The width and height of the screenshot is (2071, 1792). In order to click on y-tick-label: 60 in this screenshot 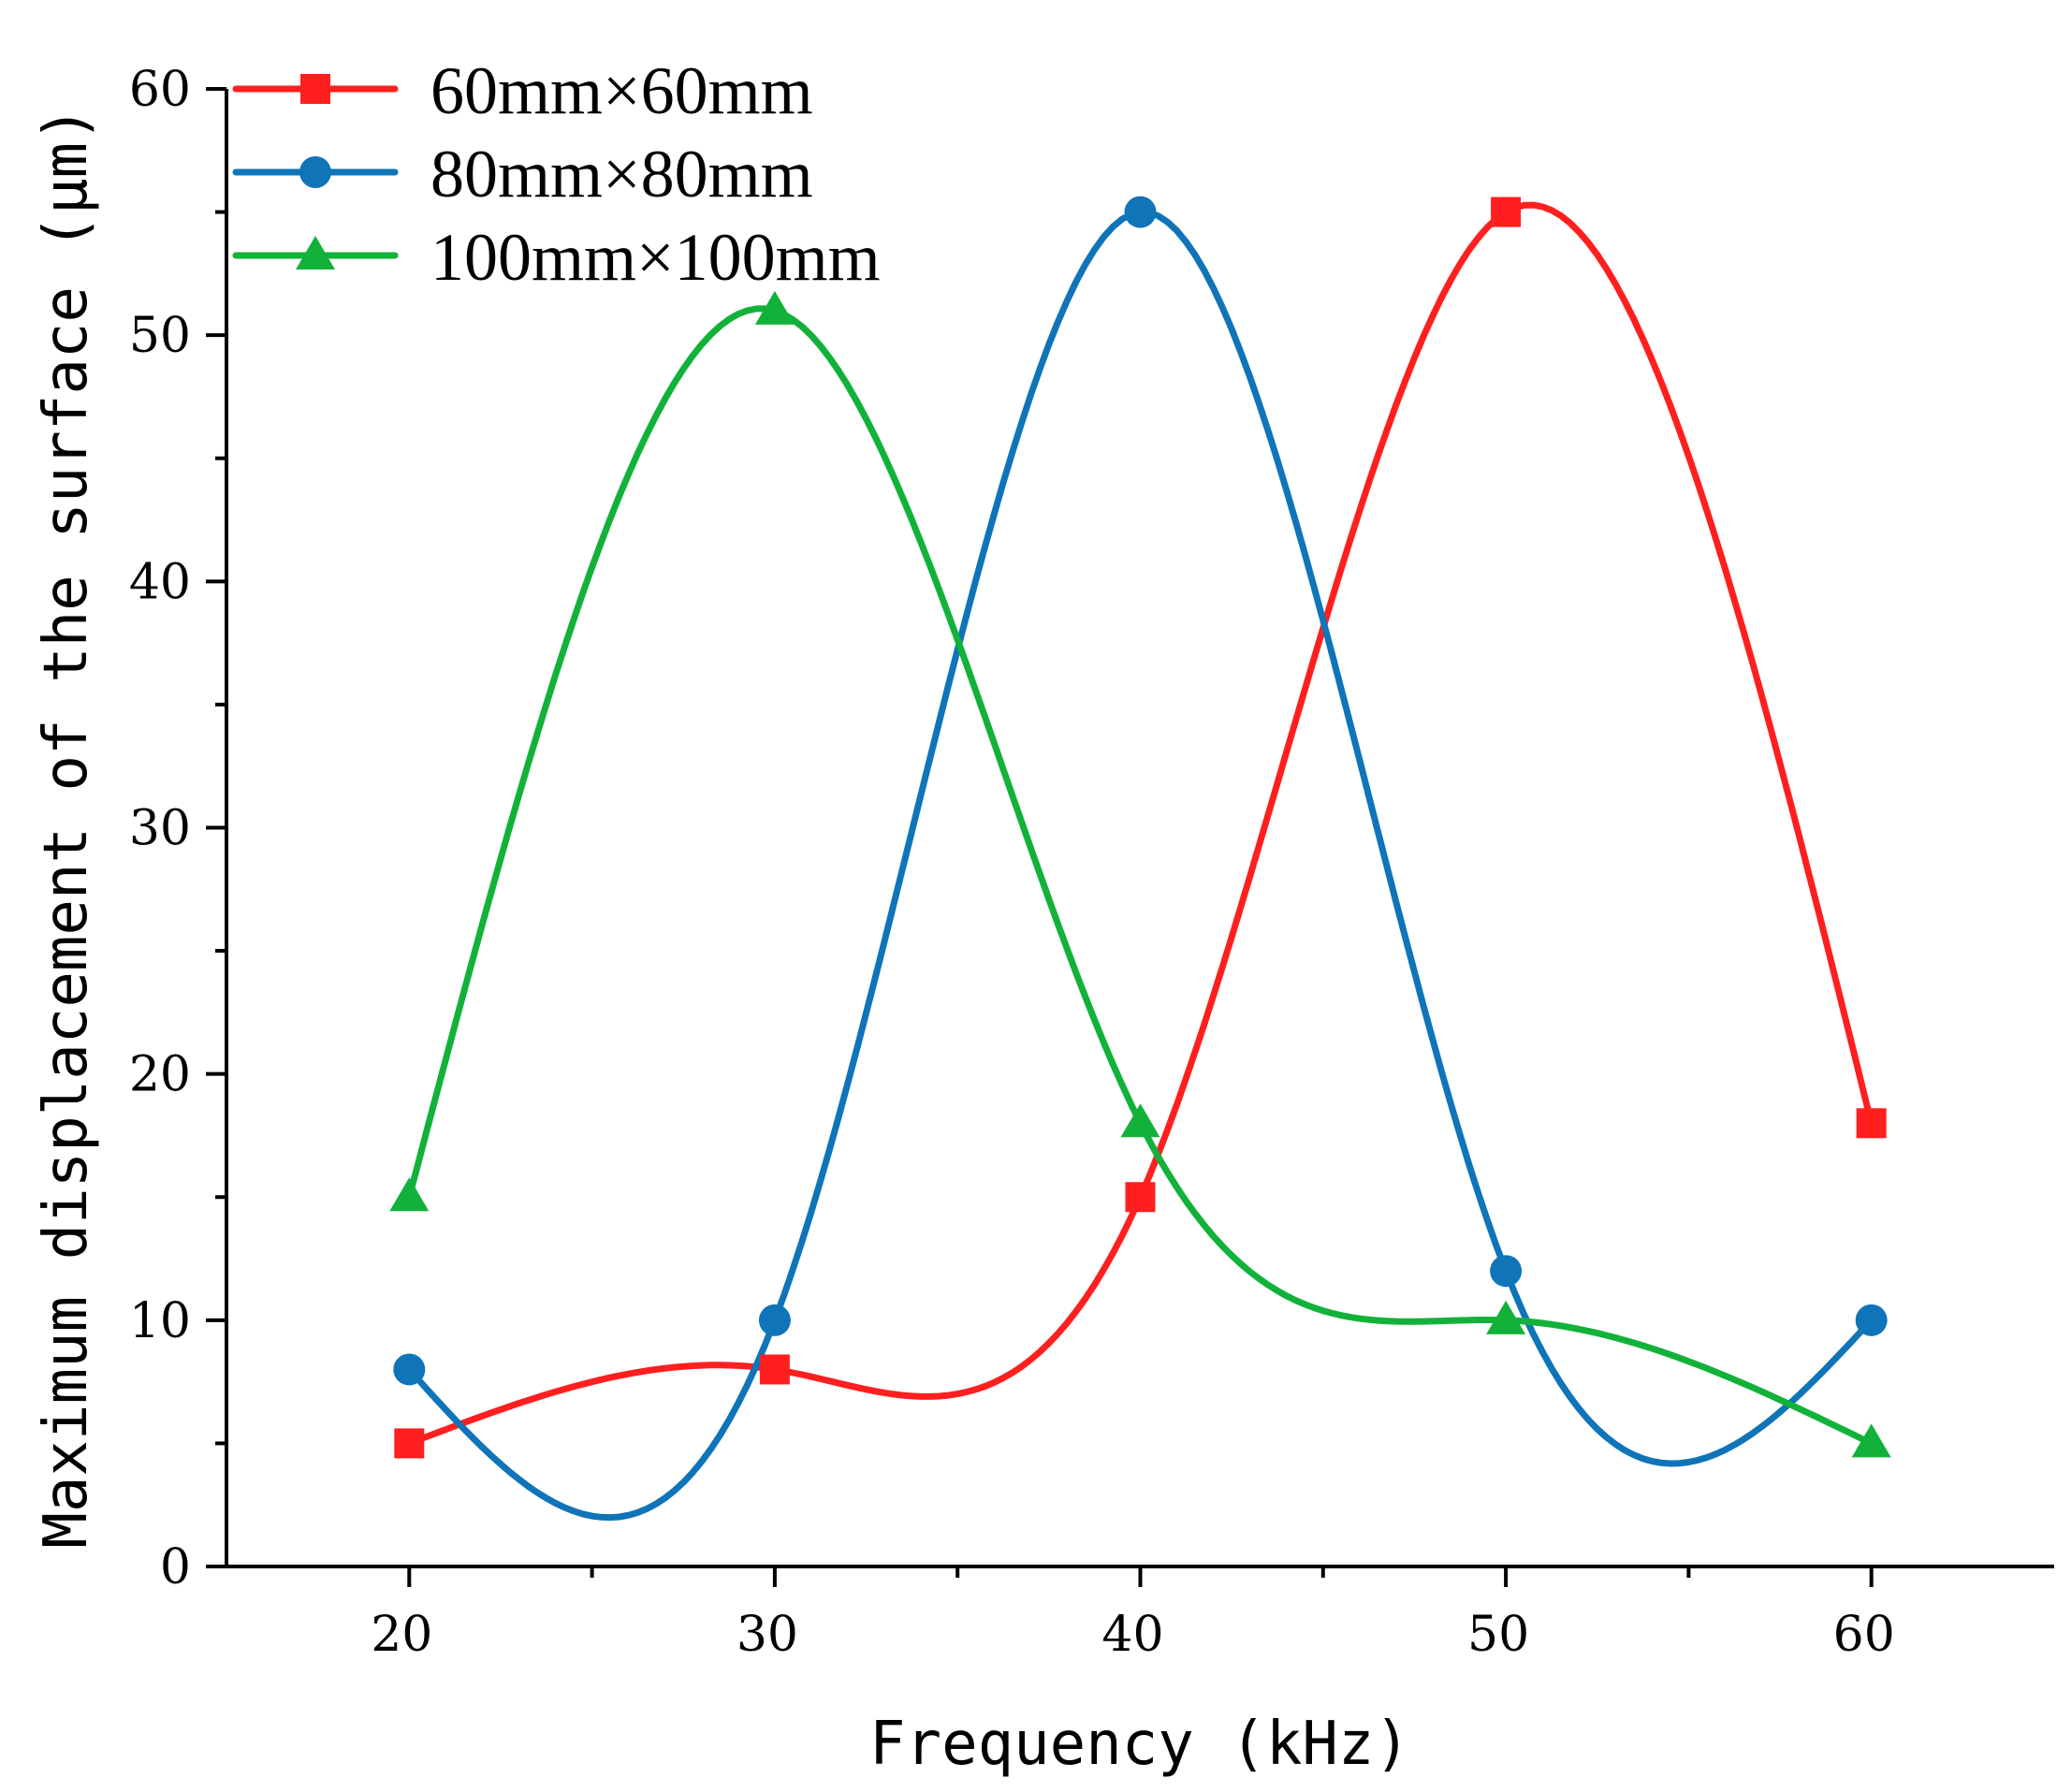, I will do `click(160, 90)`.